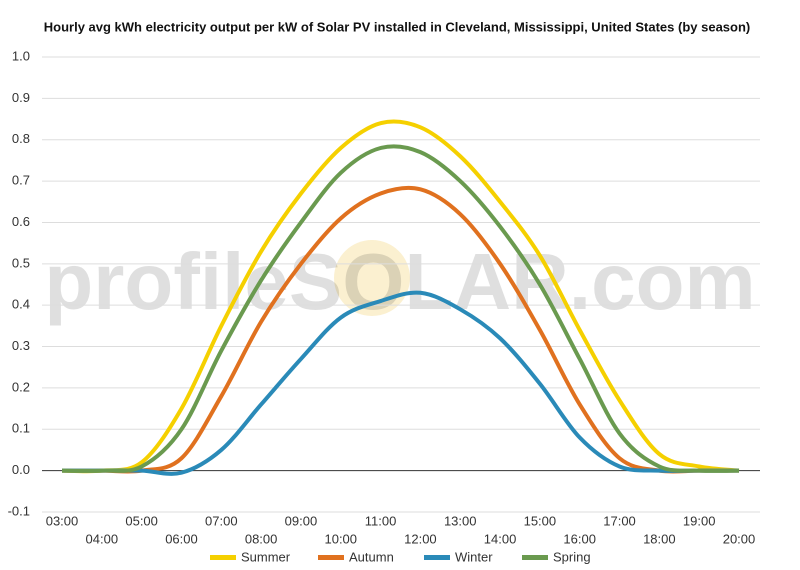 The width and height of the screenshot is (800, 570). I want to click on x-tick-label: 06:00, so click(181, 538).